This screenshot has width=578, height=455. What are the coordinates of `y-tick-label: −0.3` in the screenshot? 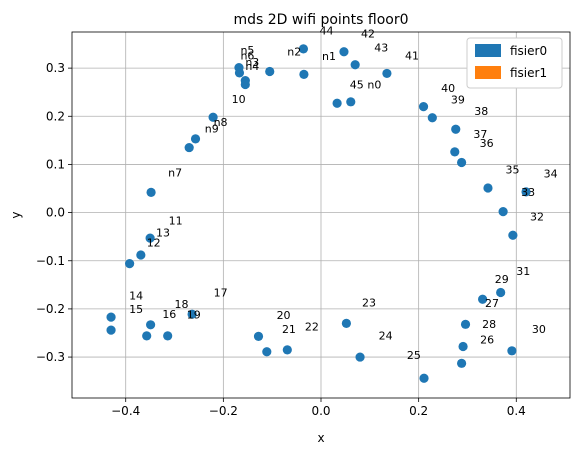 It's located at (50, 357).